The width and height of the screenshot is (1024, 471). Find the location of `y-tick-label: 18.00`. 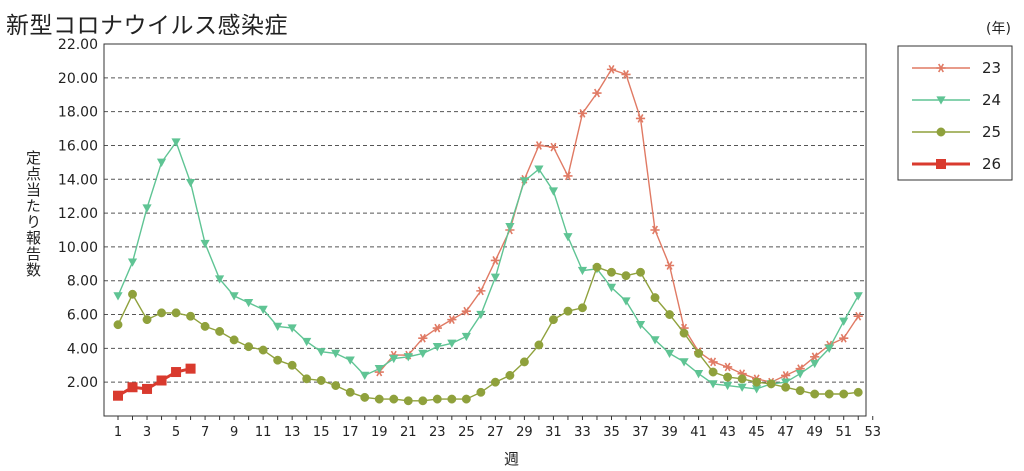

y-tick-label: 18.00 is located at coordinates (78, 113).